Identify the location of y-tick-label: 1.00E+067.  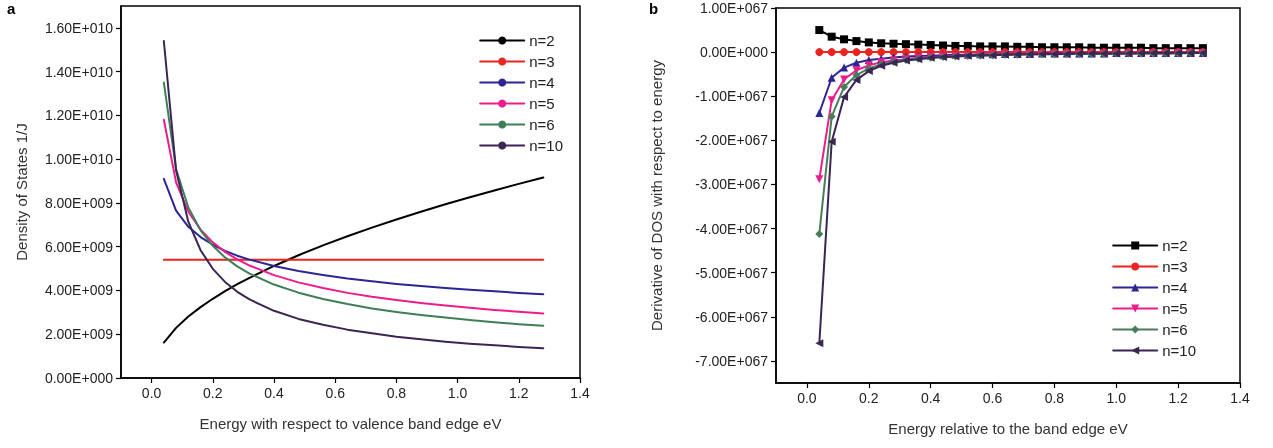
(734, 8).